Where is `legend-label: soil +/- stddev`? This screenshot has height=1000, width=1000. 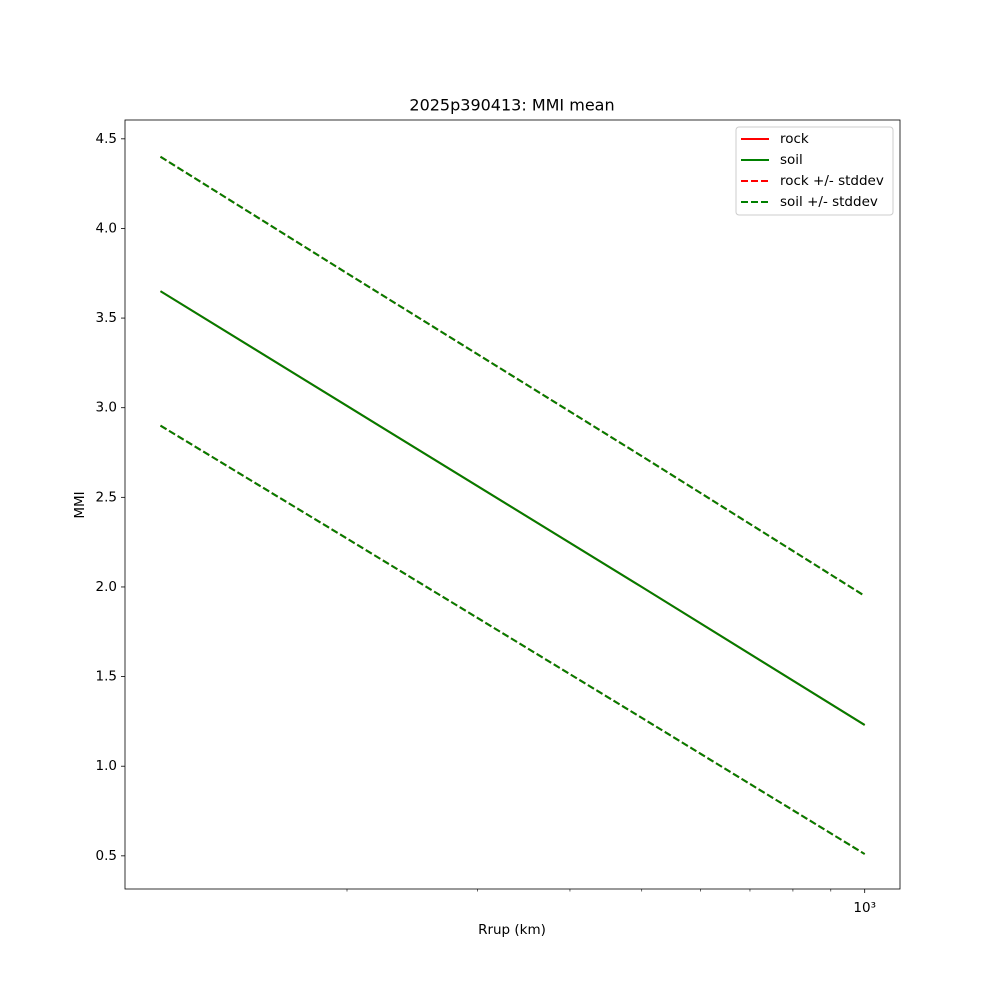
legend-label: soil +/- stddev is located at coordinates (829, 202).